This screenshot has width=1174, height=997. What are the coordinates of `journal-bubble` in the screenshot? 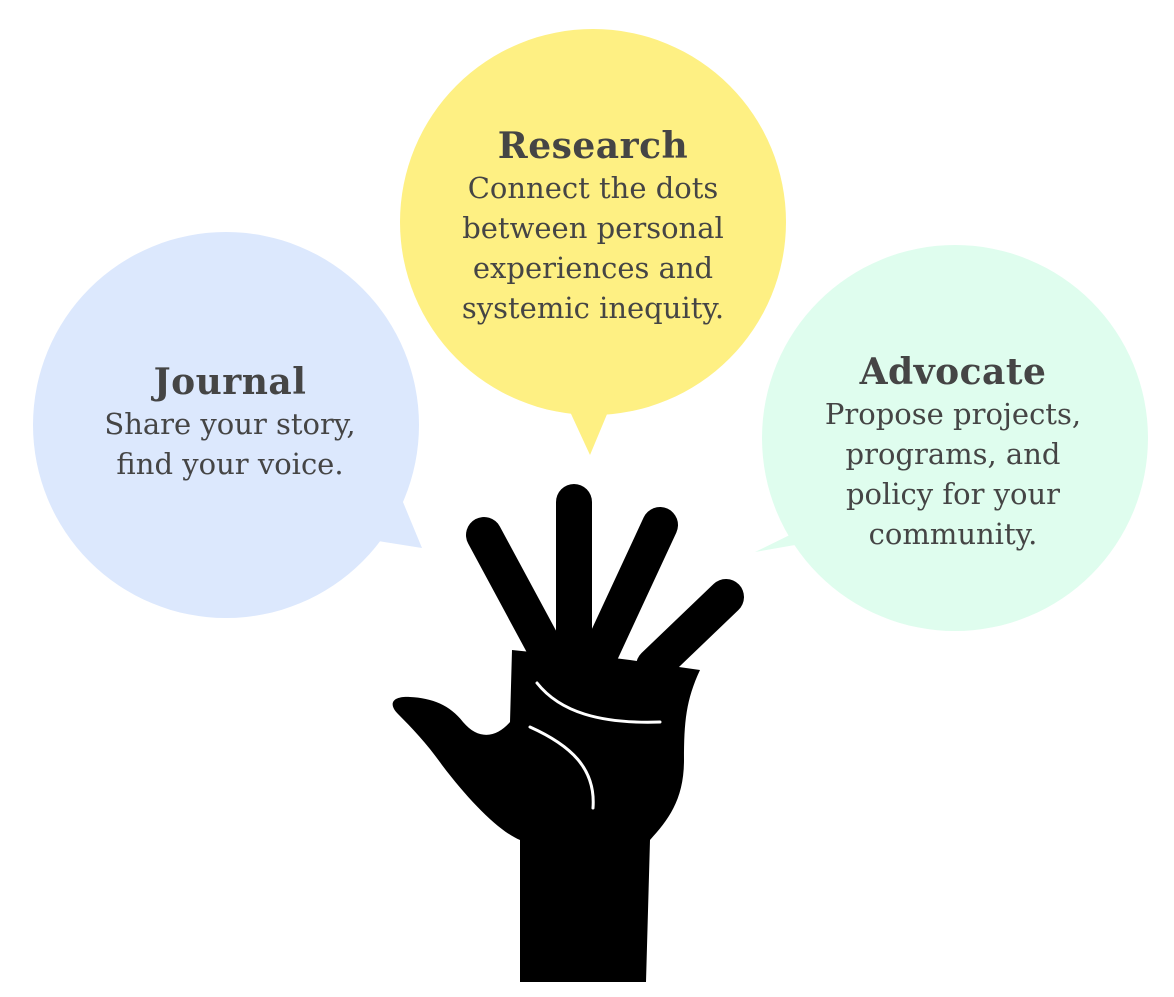 It's located at (227, 425).